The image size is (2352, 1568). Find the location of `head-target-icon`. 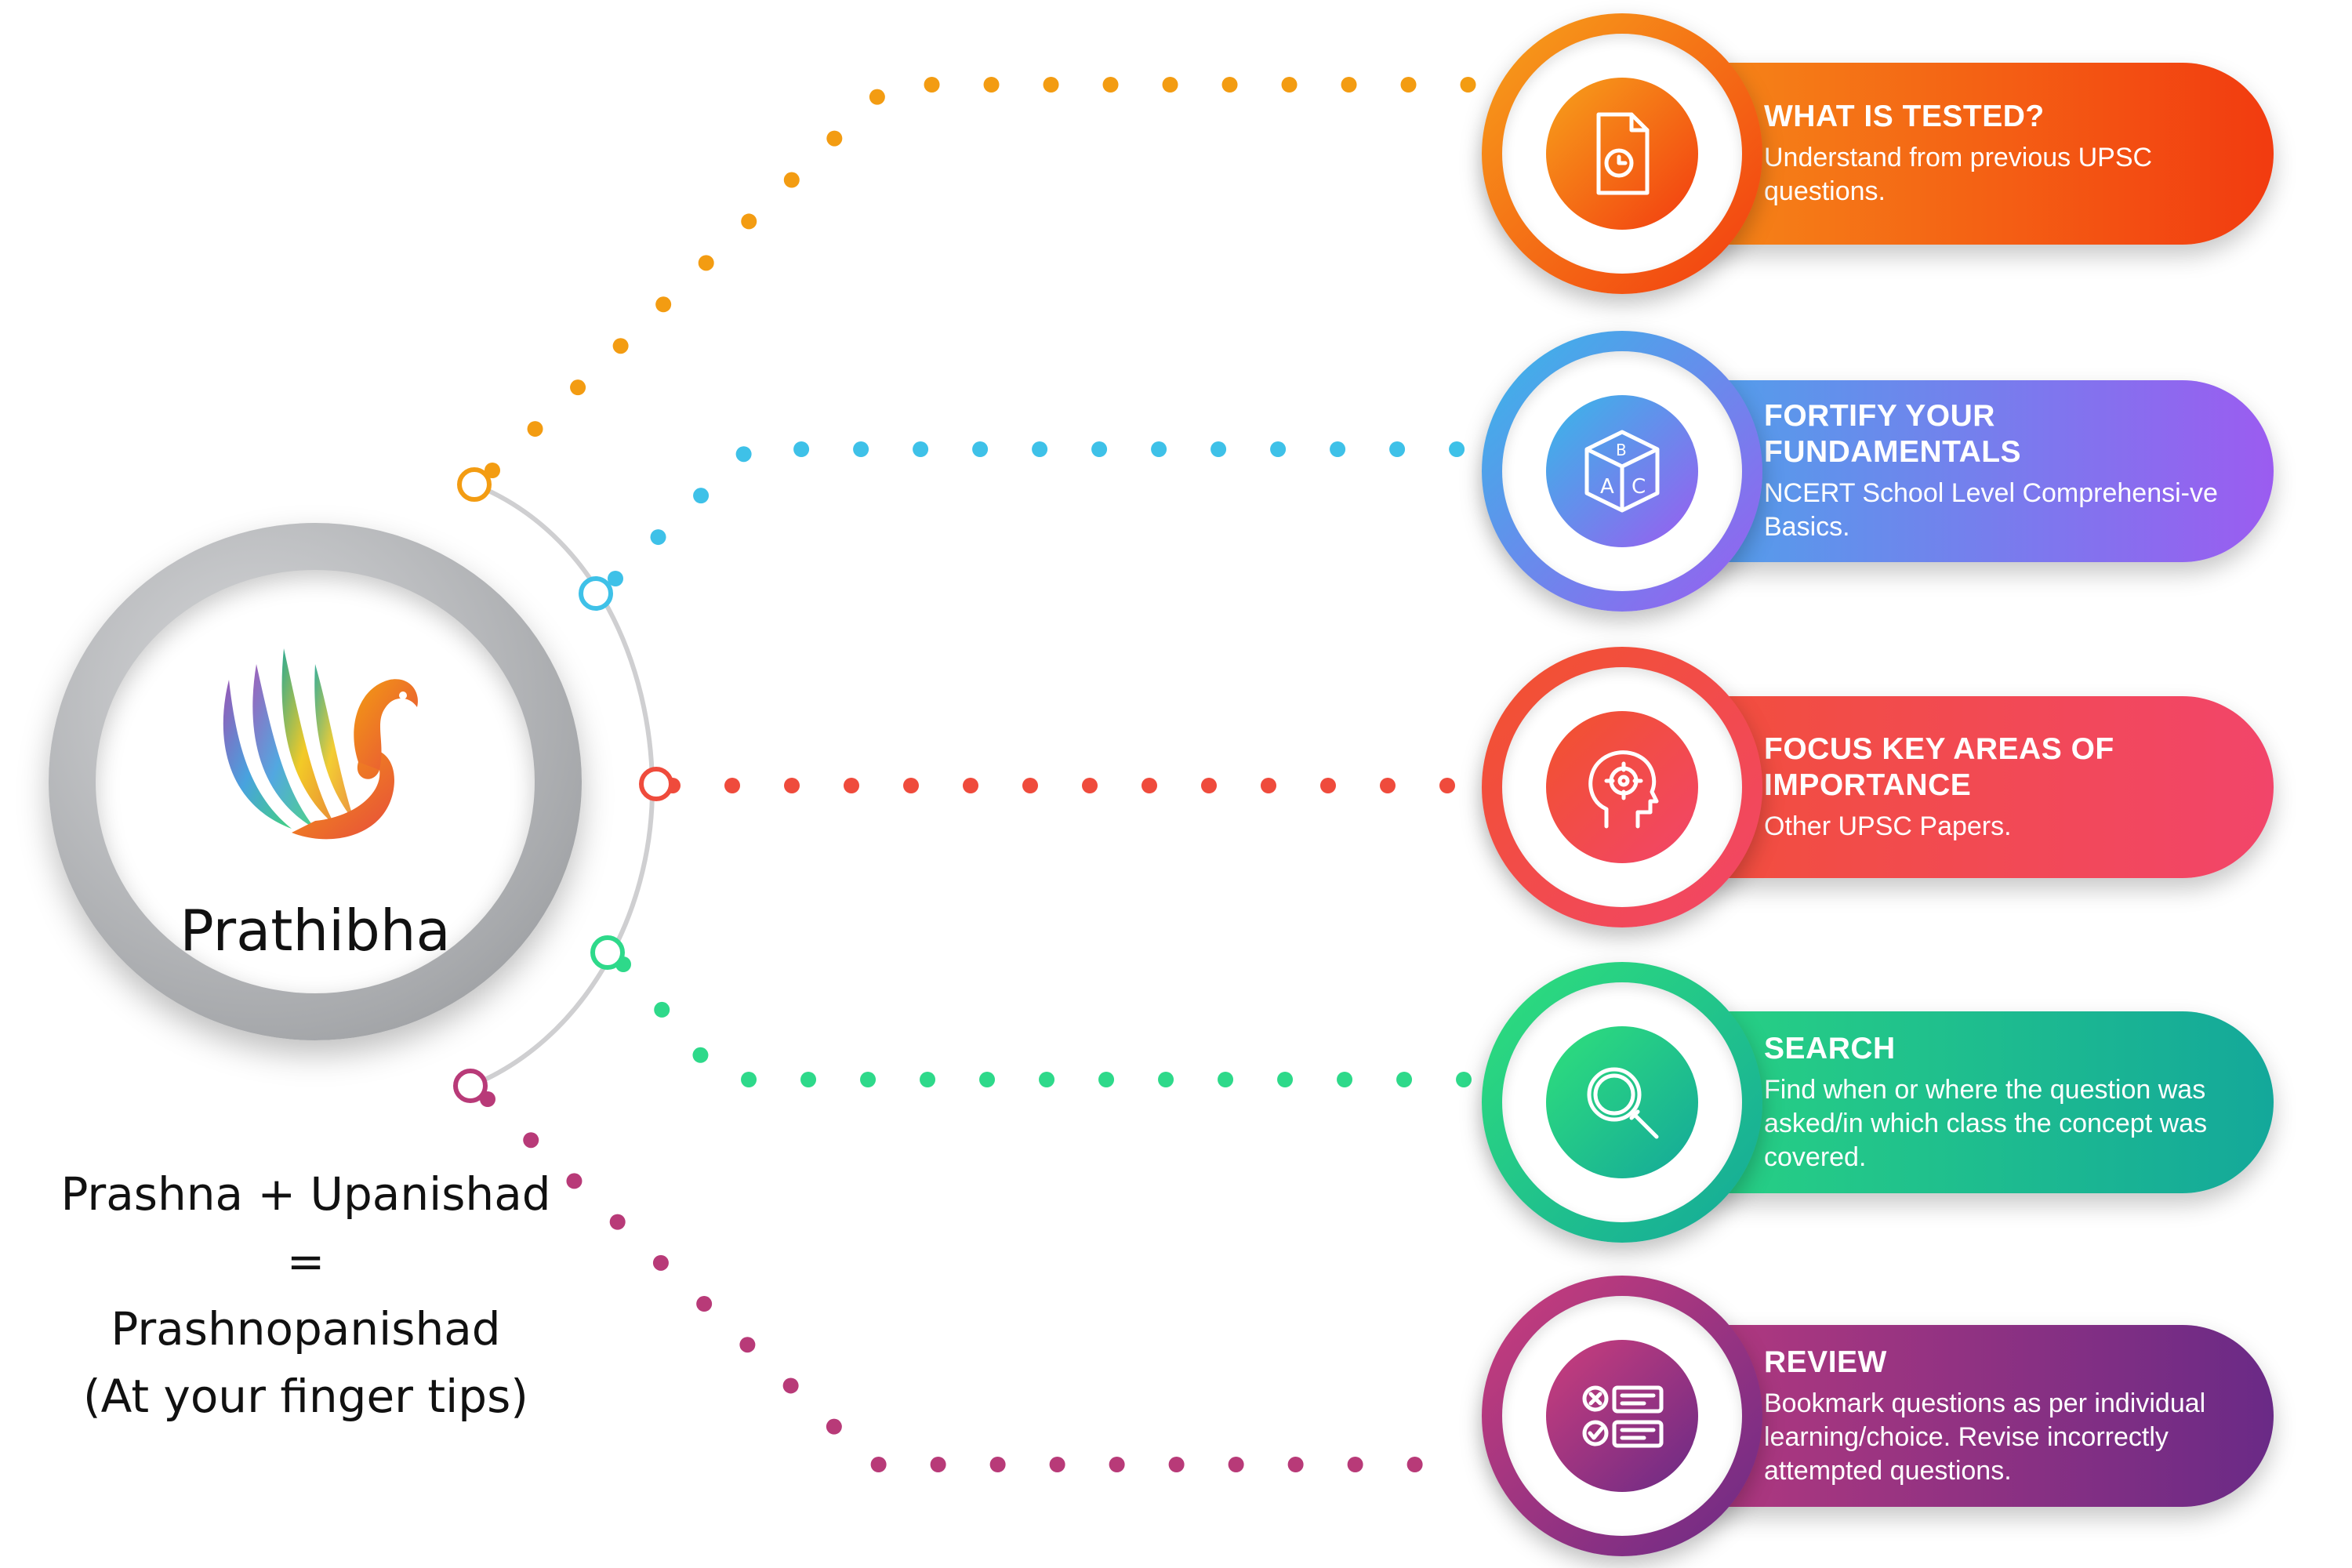

head-target-icon is located at coordinates (1623, 789).